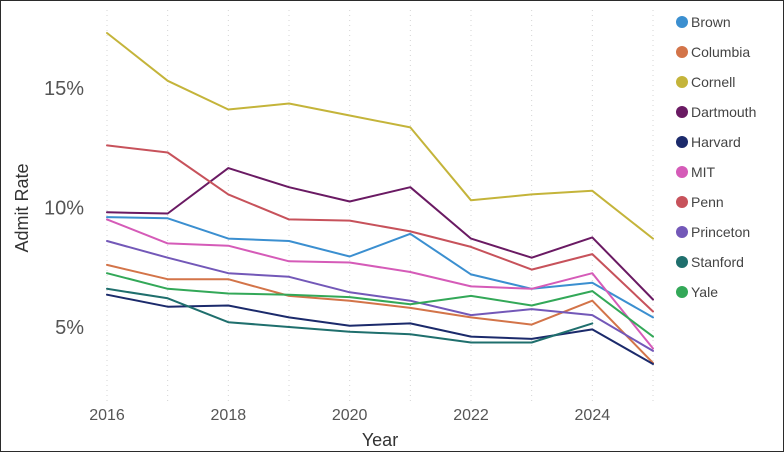  What do you see at coordinates (717, 262) in the screenshot?
I see `legend-label: Stanford` at bounding box center [717, 262].